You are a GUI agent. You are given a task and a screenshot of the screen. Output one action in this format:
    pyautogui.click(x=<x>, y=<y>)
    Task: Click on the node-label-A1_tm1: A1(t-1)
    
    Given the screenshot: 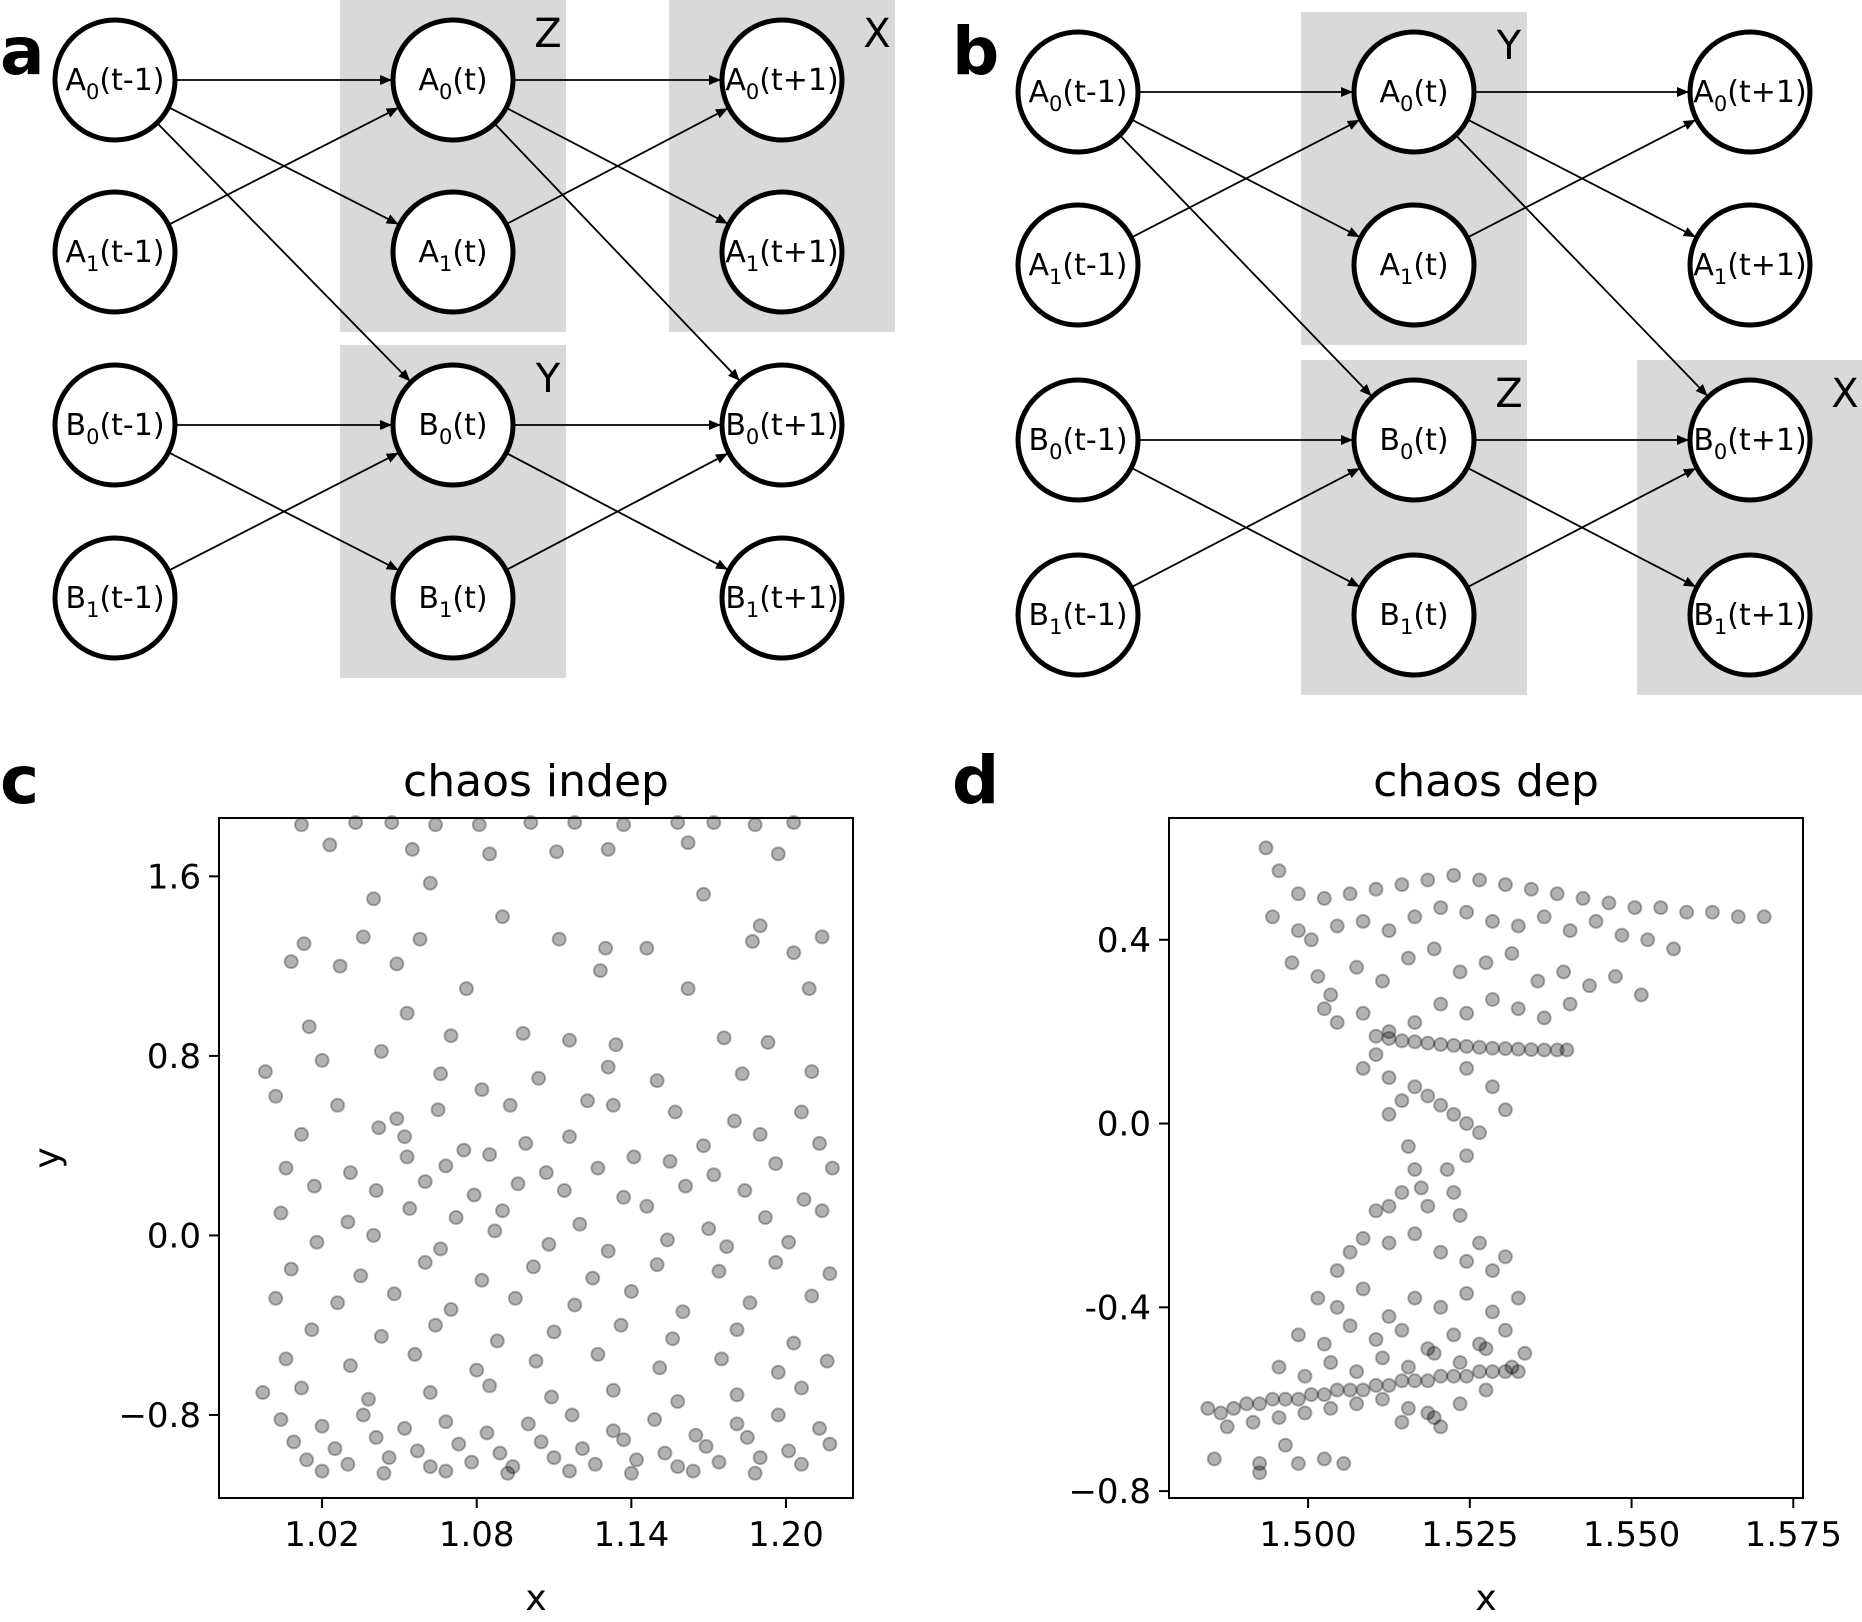 What is the action you would take?
    pyautogui.click(x=115, y=255)
    